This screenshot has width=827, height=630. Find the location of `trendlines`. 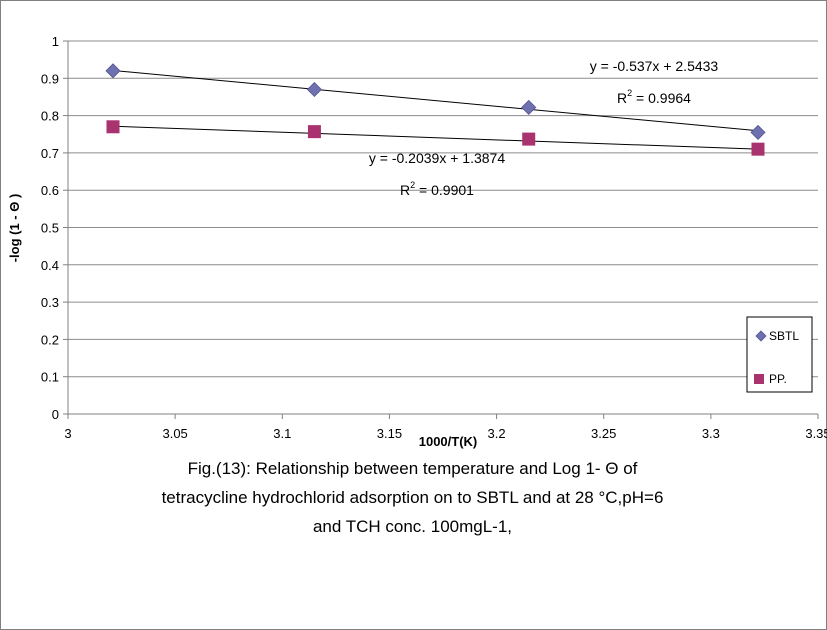

trendlines is located at coordinates (435, 109).